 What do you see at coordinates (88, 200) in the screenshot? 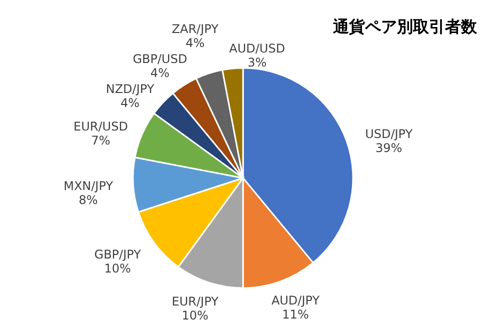
I see `data-label: 8%` at bounding box center [88, 200].